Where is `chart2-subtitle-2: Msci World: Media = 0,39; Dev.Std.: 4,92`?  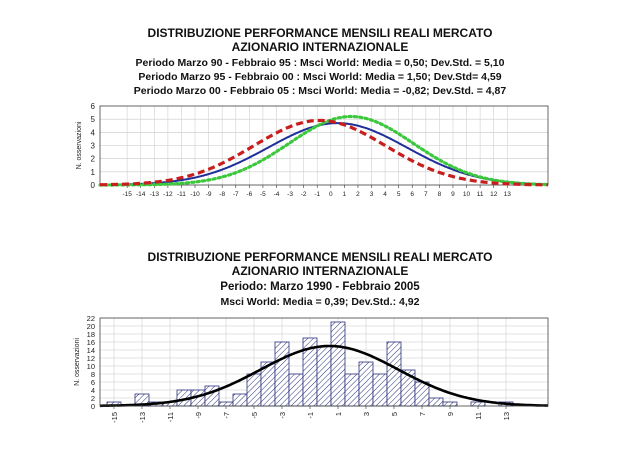
chart2-subtitle-2: Msci World: Media = 0,39; Dev.Std.: 4,92 is located at coordinates (320, 302).